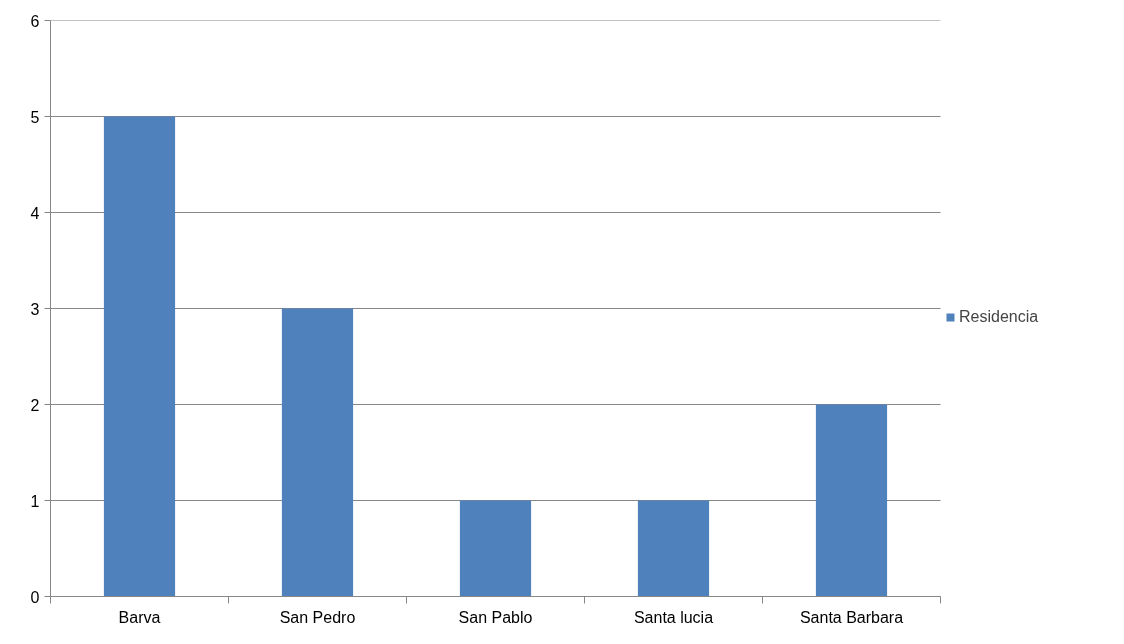  What do you see at coordinates (317, 617) in the screenshot?
I see `x-tick-label: San Pedro` at bounding box center [317, 617].